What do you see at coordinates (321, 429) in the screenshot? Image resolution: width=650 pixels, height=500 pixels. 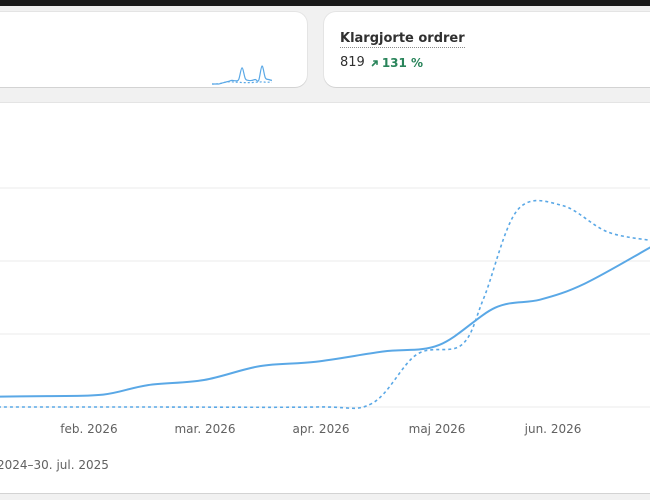 I see `x-tick-label: apr. 2026` at bounding box center [321, 429].